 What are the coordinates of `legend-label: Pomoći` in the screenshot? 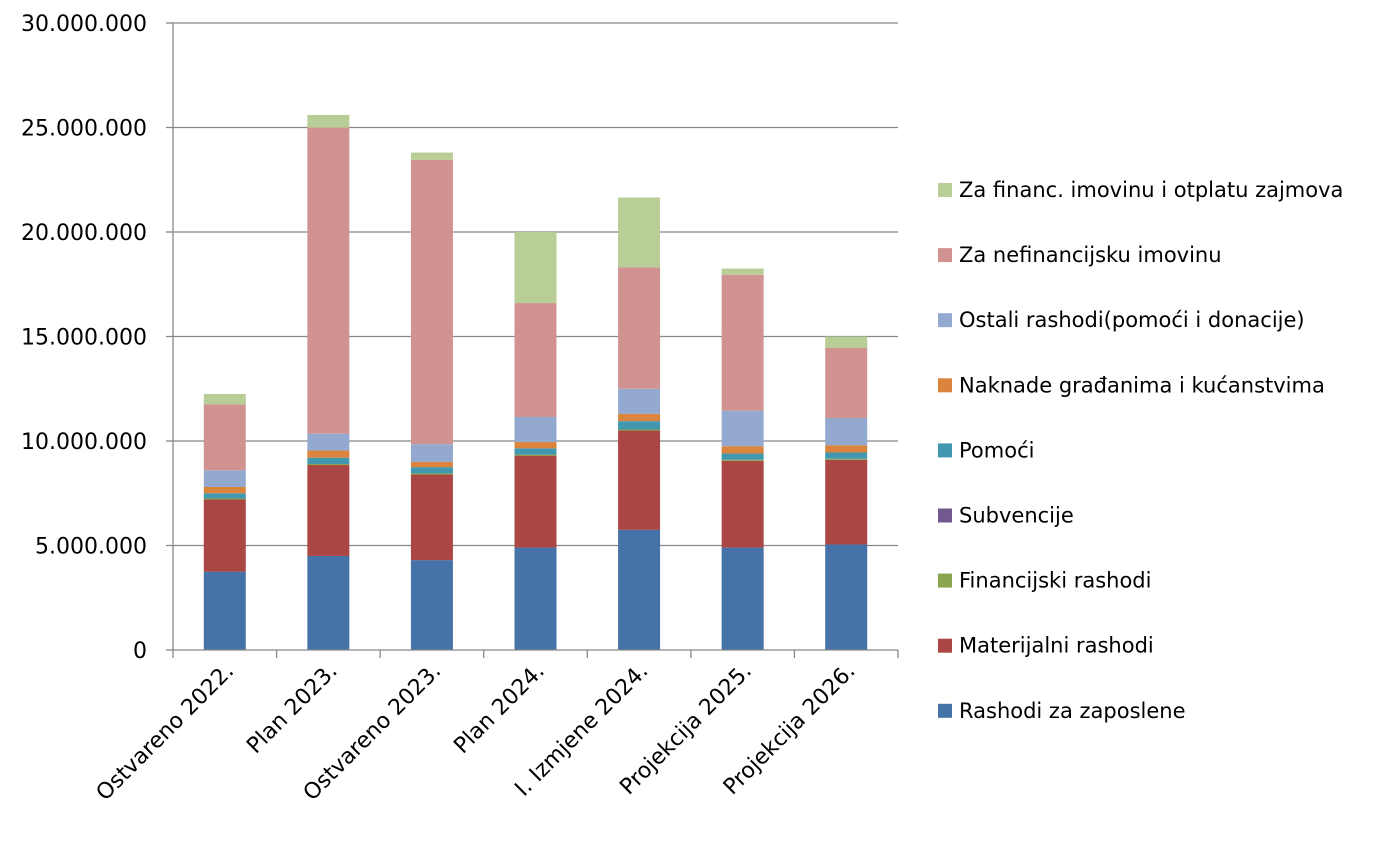 It's located at (996, 450).